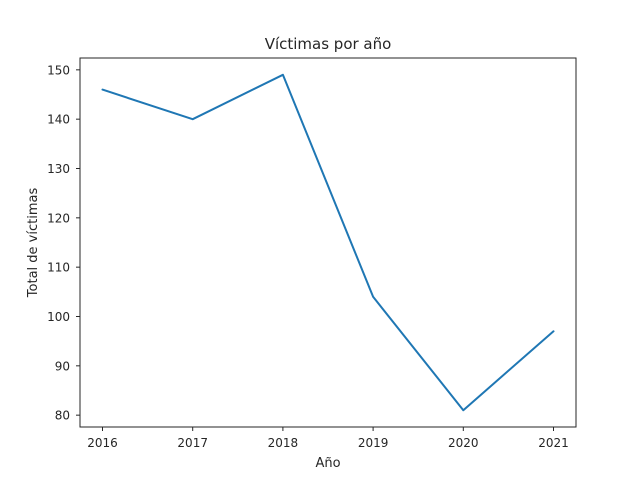 This screenshot has height=480, width=640. What do you see at coordinates (62, 366) in the screenshot?
I see `y-tick-label: 90` at bounding box center [62, 366].